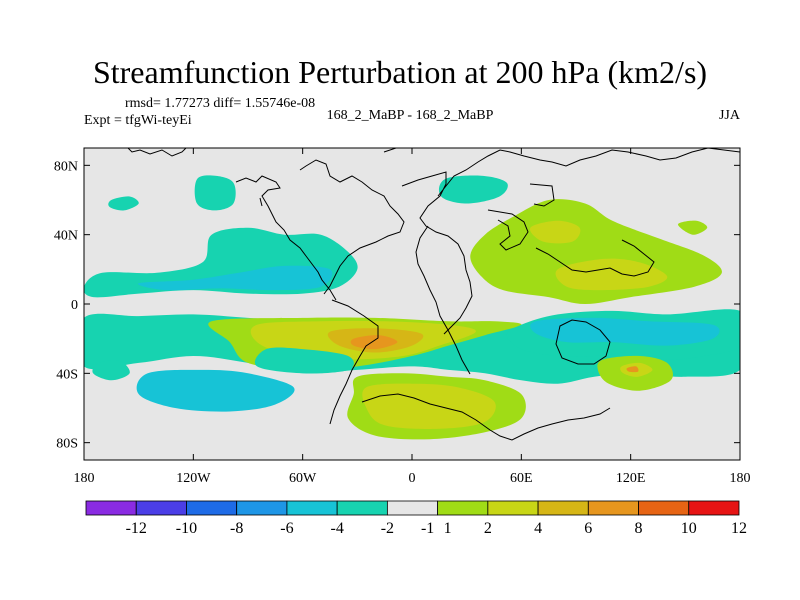 This screenshot has width=800, height=600. I want to click on coastline-antarctica, so click(486, 417).